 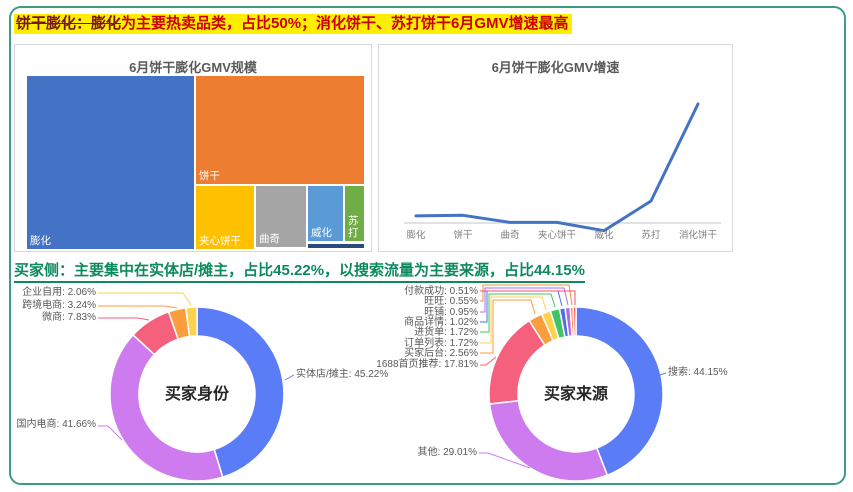 I want to click on treemap-tile: 曲奇, so click(x=281, y=216).